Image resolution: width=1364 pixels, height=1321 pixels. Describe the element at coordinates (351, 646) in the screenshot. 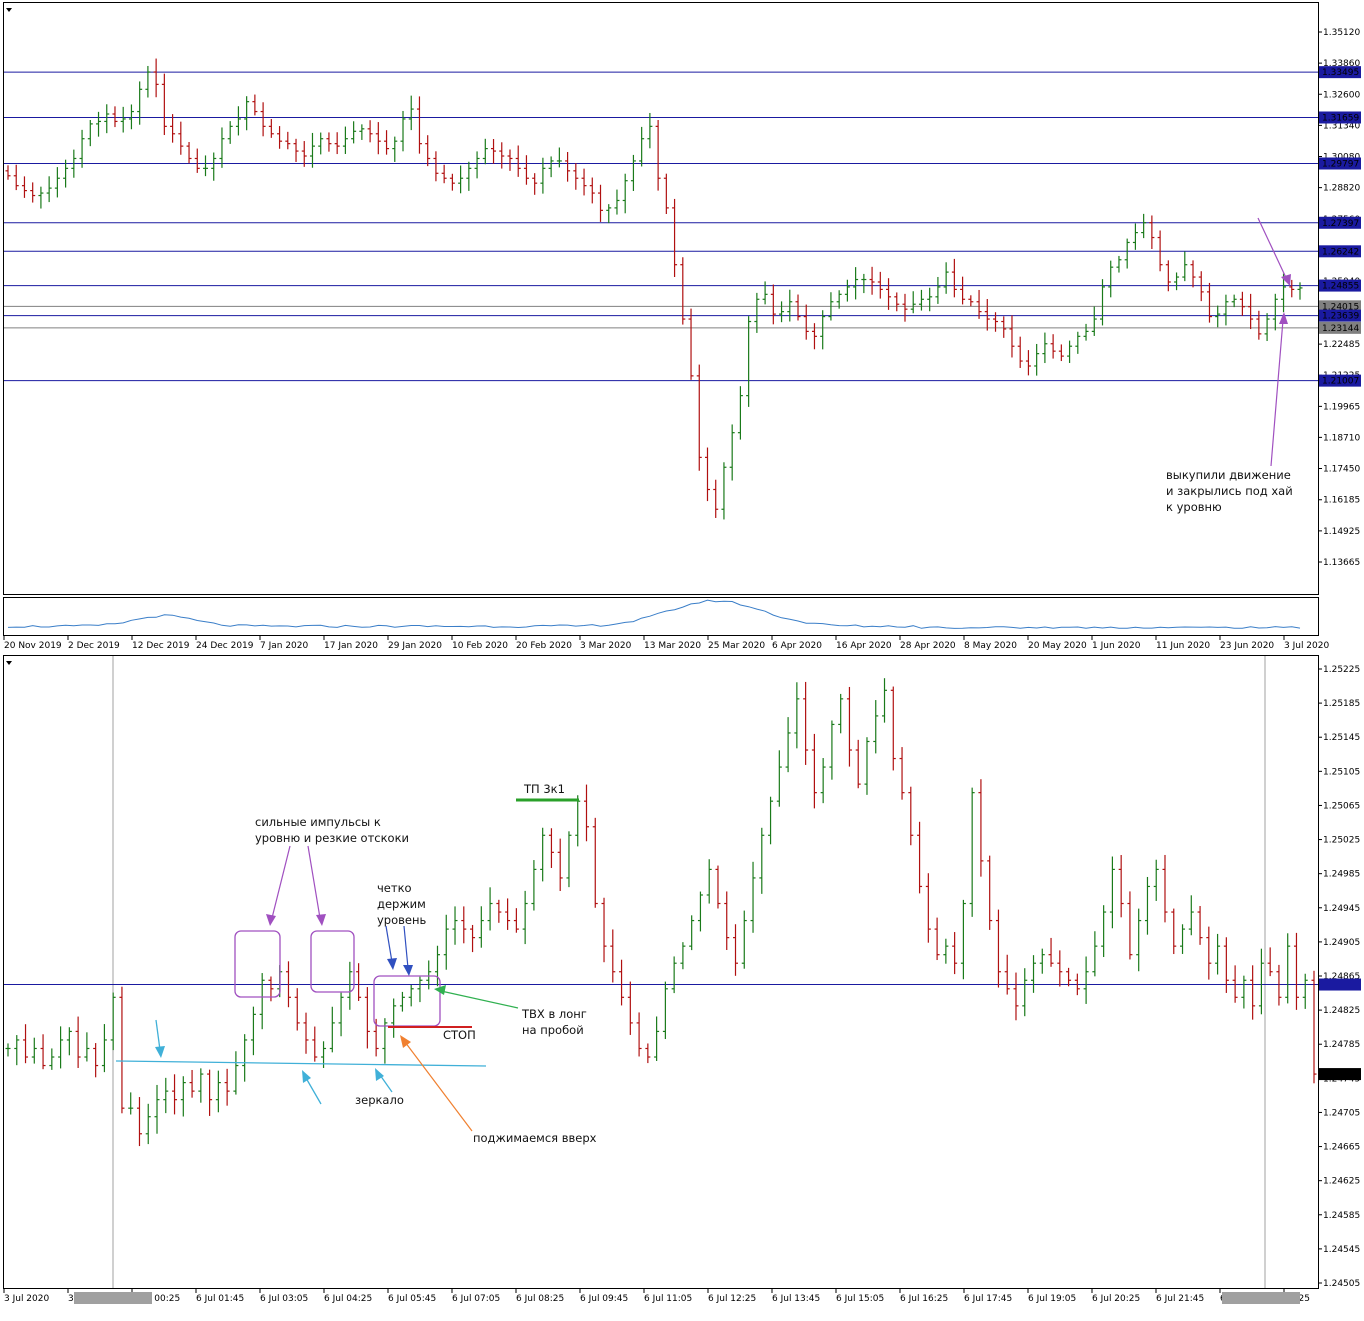

I see `date-axis-label: 17 Jan 2020` at that location.